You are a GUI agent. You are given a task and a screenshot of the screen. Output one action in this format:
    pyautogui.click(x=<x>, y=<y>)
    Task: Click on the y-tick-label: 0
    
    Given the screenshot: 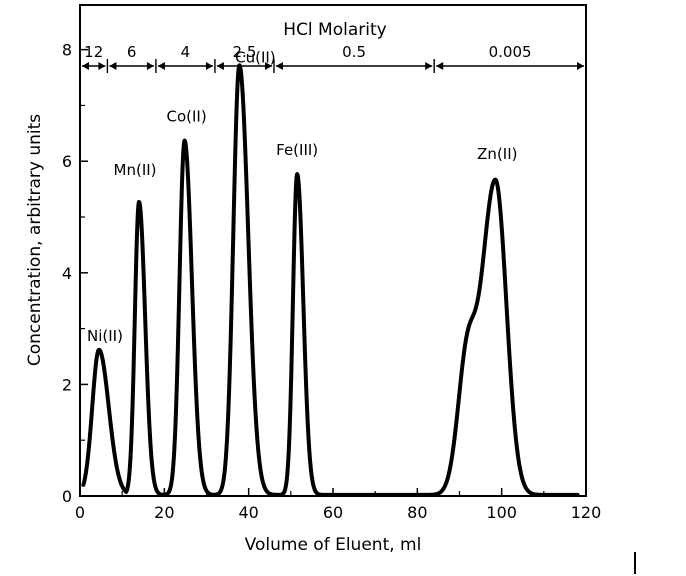 What is the action you would take?
    pyautogui.click(x=67, y=496)
    